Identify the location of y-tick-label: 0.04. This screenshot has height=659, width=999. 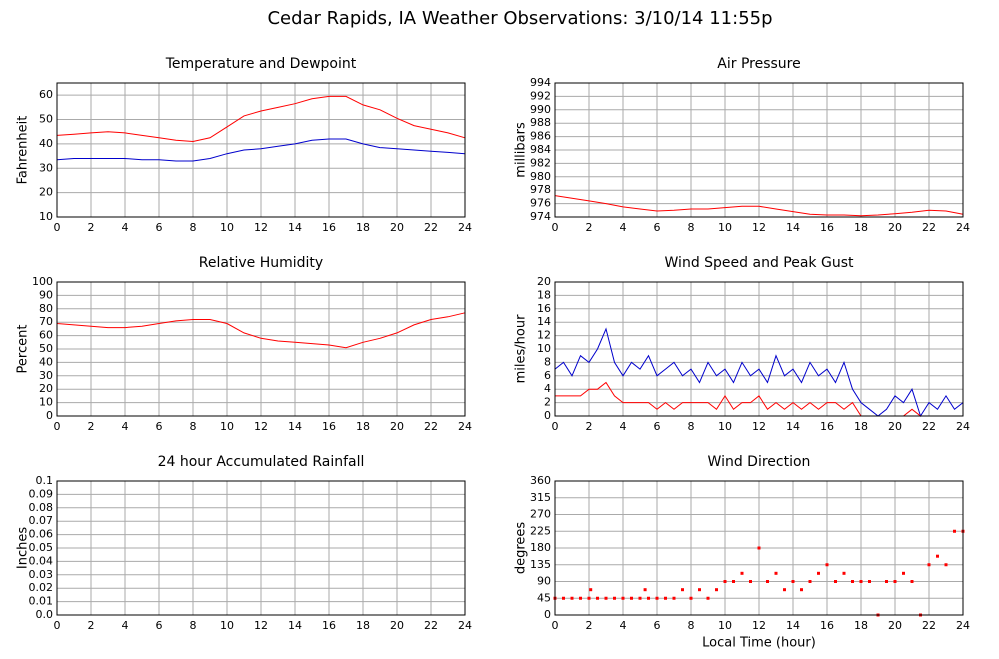
(41, 560).